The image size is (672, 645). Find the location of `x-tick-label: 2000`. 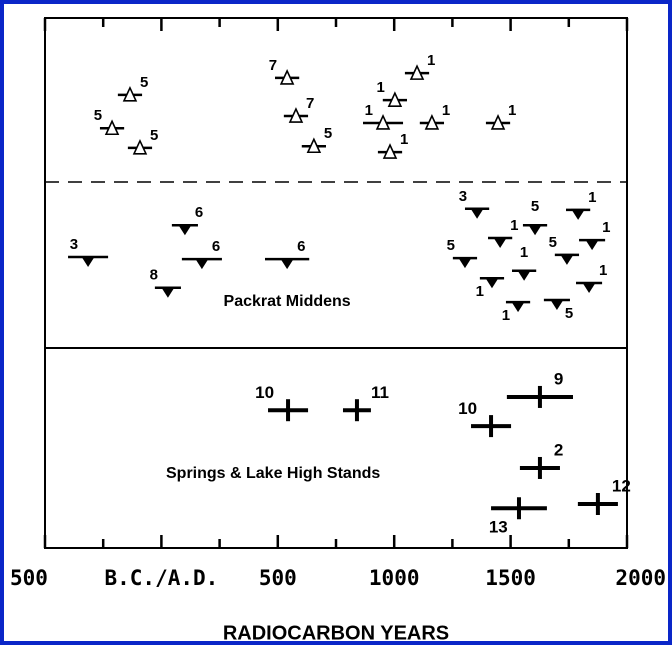

x-tick-label: 2000 is located at coordinates (640, 578).